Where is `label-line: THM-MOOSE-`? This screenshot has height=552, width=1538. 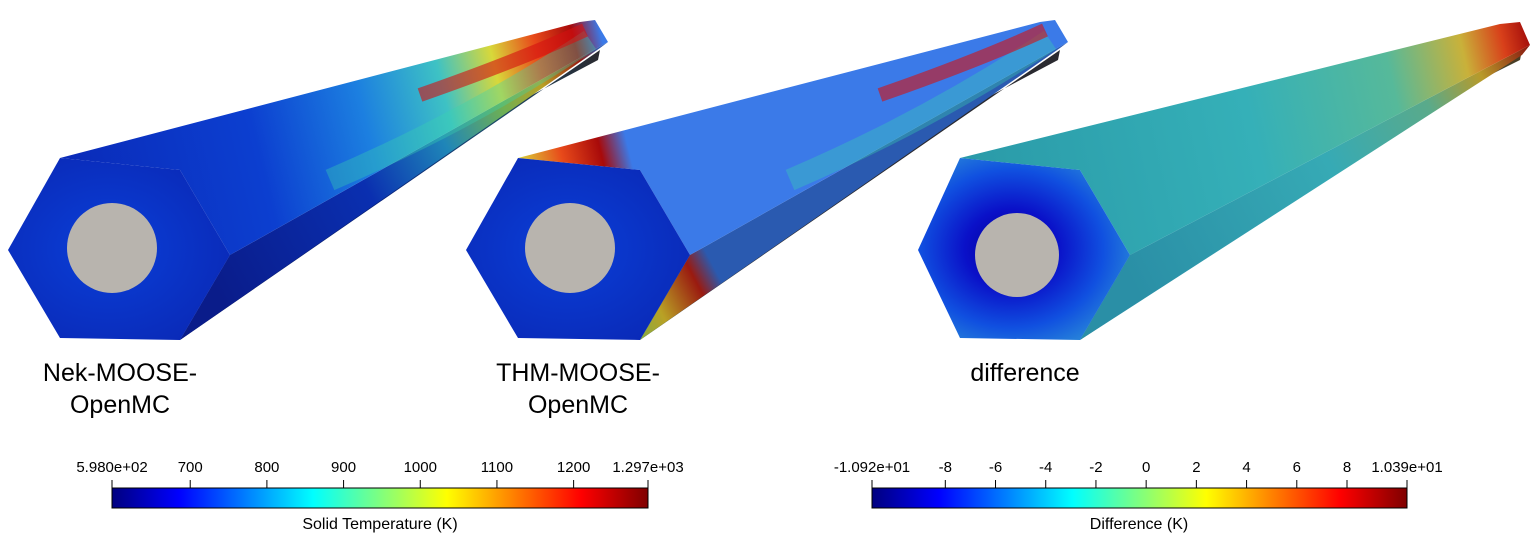 label-line: THM-MOOSE- is located at coordinates (578, 373).